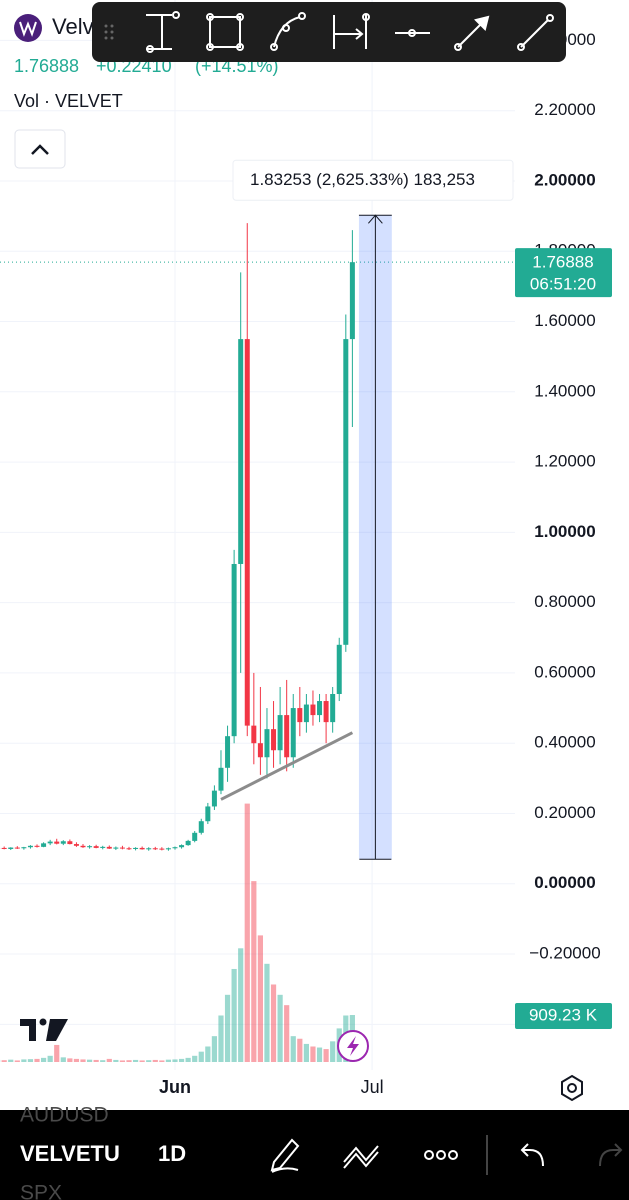 This screenshot has height=1200, width=629. What do you see at coordinates (535, 32) in the screenshot?
I see `trend-line-tool` at bounding box center [535, 32].